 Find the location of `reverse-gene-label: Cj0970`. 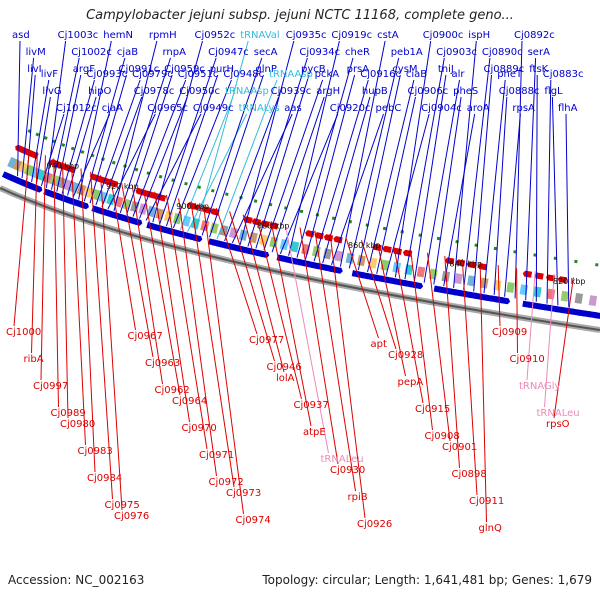

reverse-gene-label: Cj0970 is located at coordinates (199, 428).